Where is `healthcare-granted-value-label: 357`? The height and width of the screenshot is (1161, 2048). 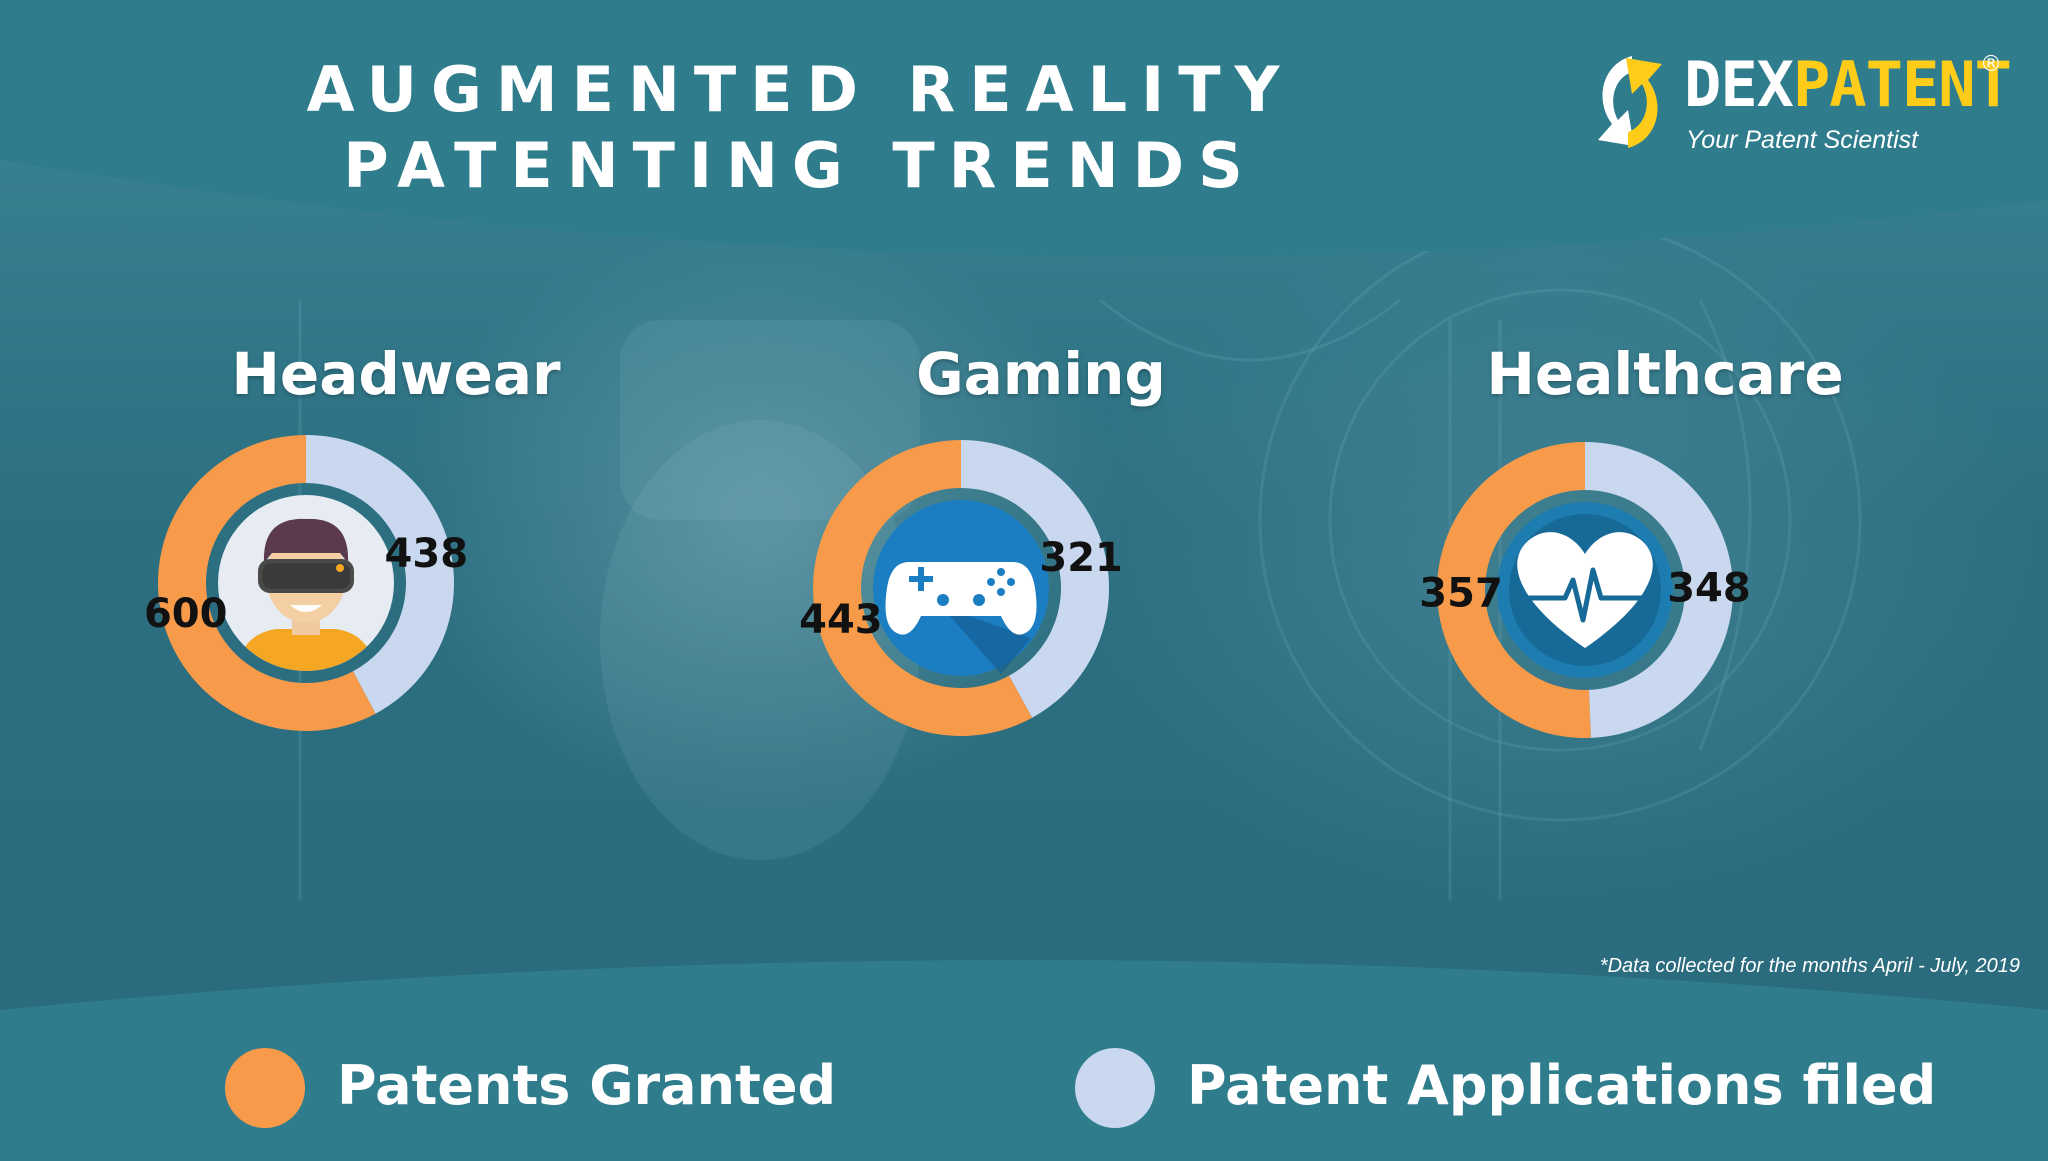
healthcare-granted-value-label: 357 is located at coordinates (1461, 593).